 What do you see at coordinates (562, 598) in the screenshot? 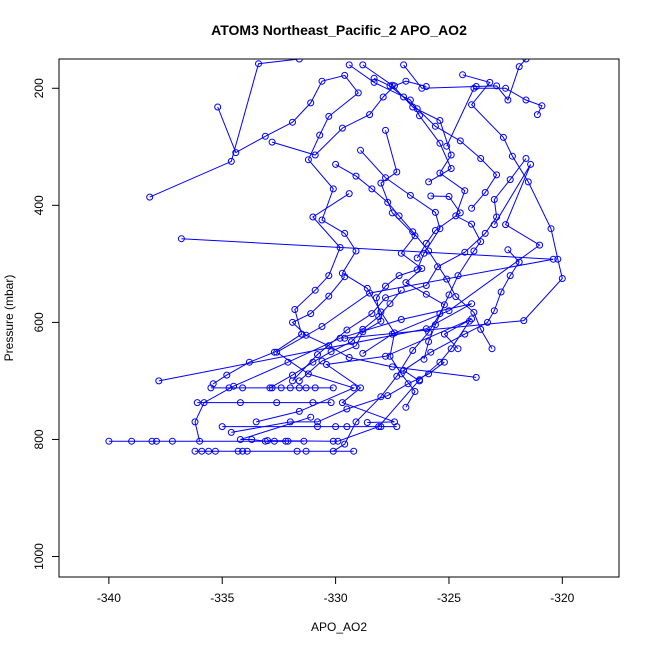
I see `x-tick-label: -320` at bounding box center [562, 598].